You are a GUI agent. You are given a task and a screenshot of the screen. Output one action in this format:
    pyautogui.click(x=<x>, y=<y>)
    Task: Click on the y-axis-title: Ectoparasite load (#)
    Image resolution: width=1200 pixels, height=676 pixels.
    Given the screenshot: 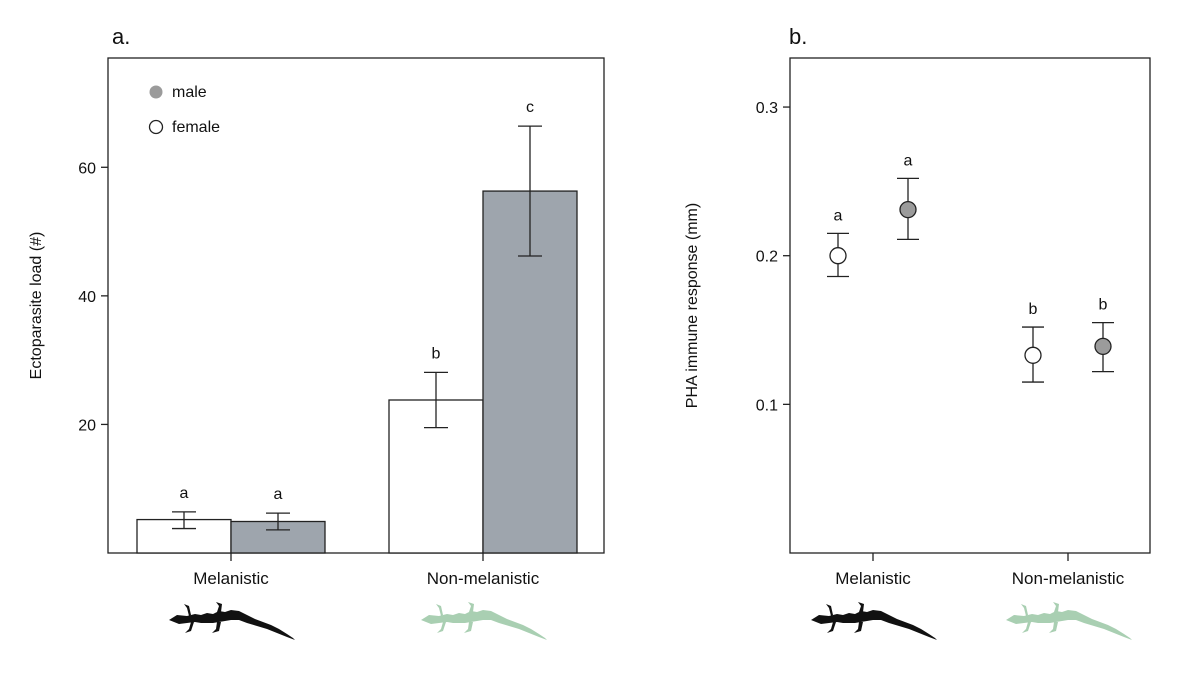 What is the action you would take?
    pyautogui.click(x=36, y=306)
    